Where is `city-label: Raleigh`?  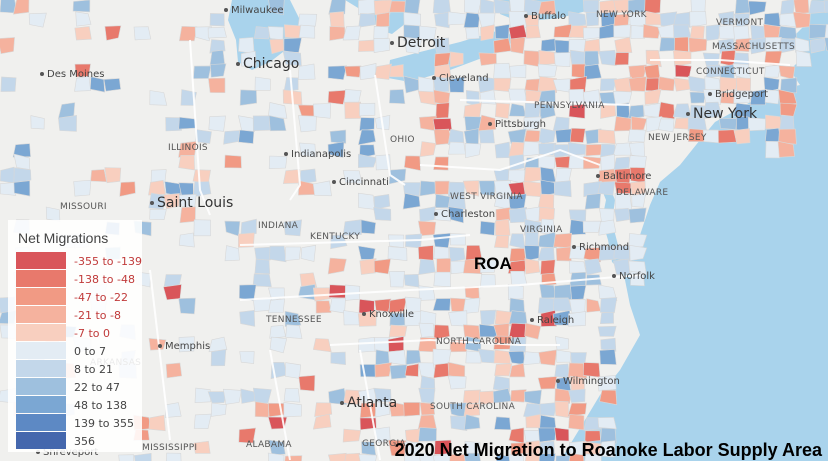 city-label: Raleigh is located at coordinates (552, 321).